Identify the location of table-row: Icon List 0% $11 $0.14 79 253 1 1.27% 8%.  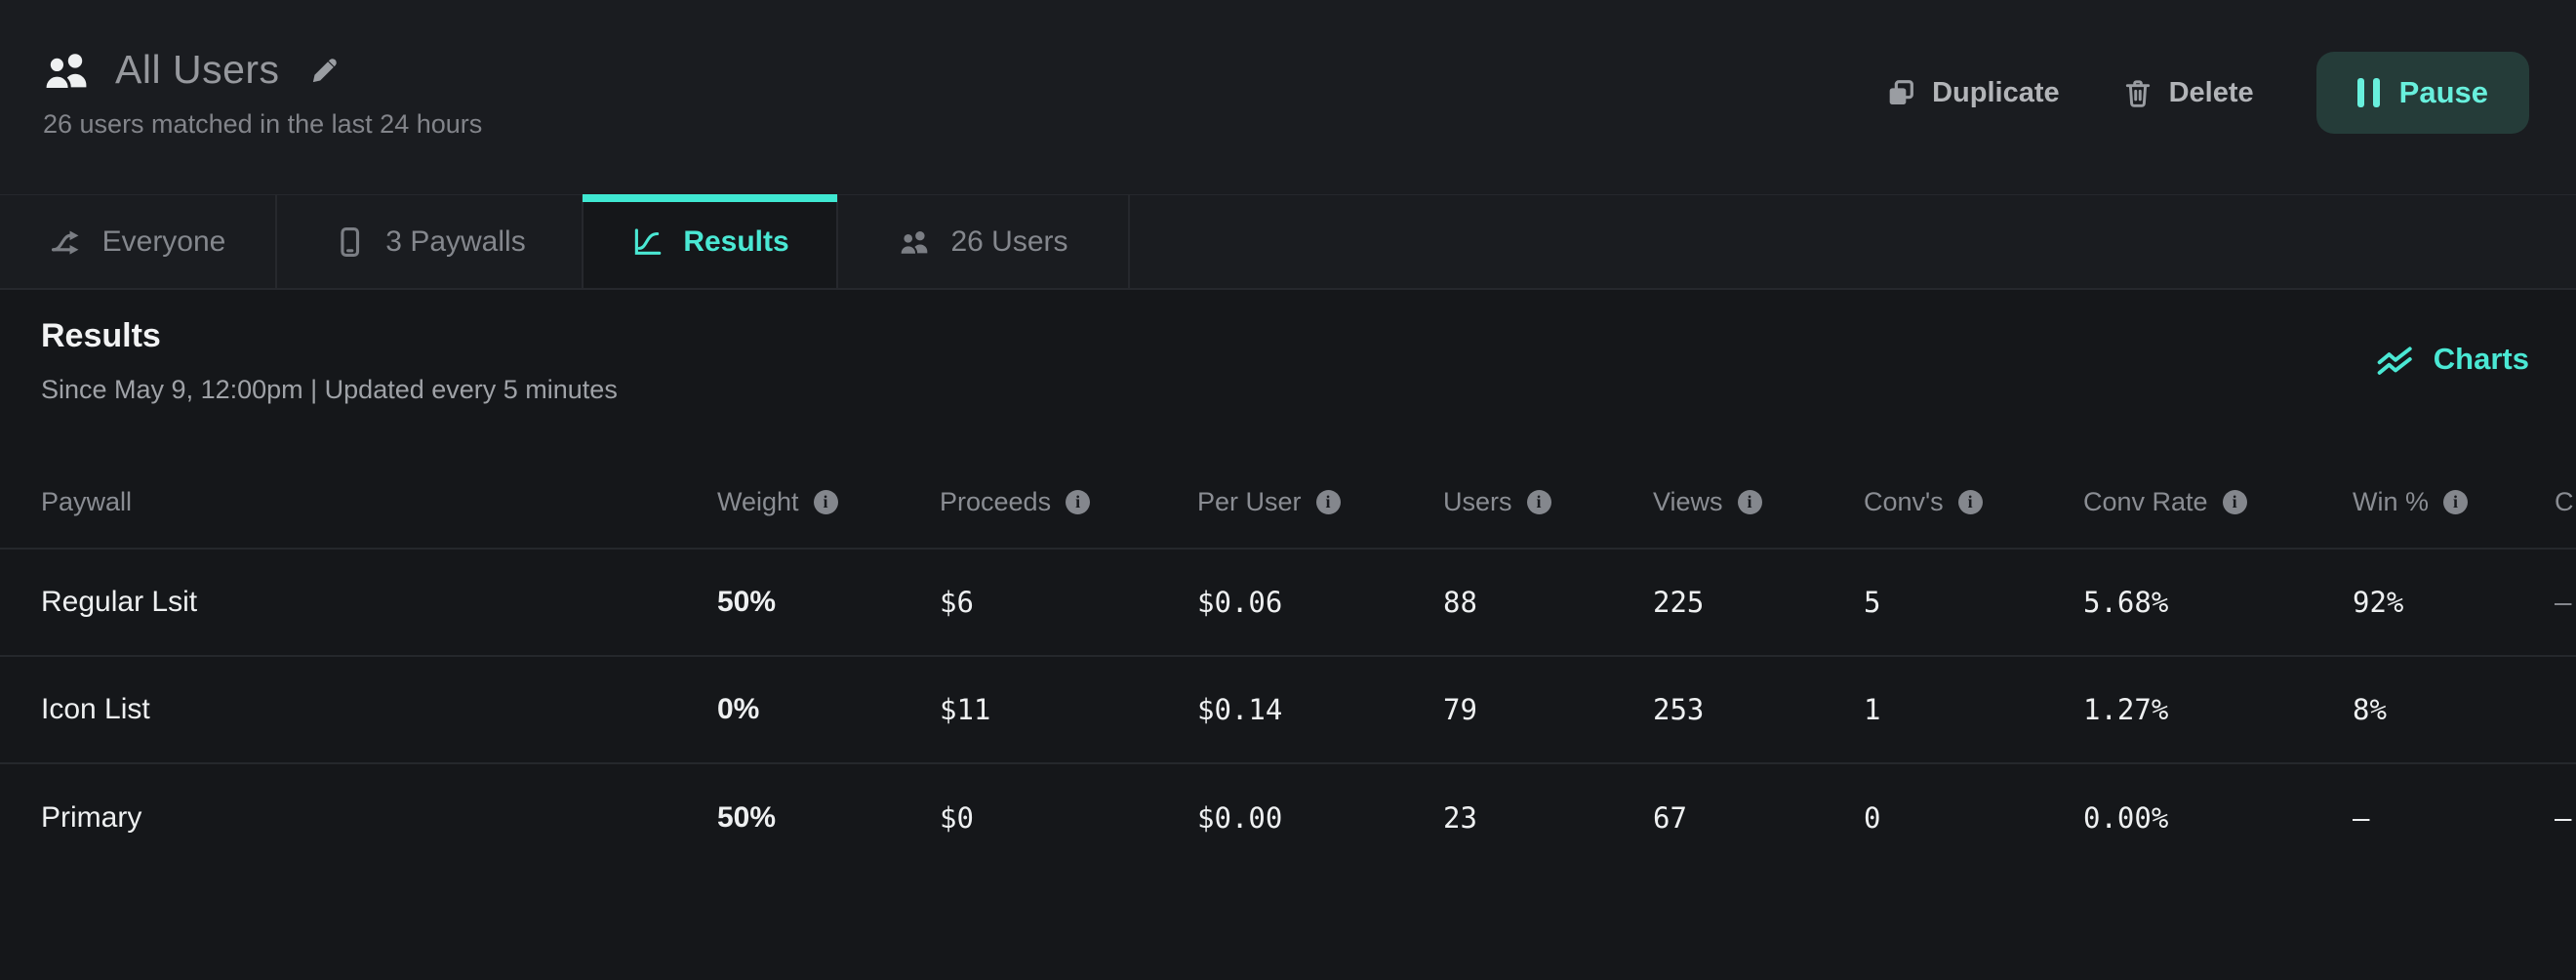
(1288, 711).